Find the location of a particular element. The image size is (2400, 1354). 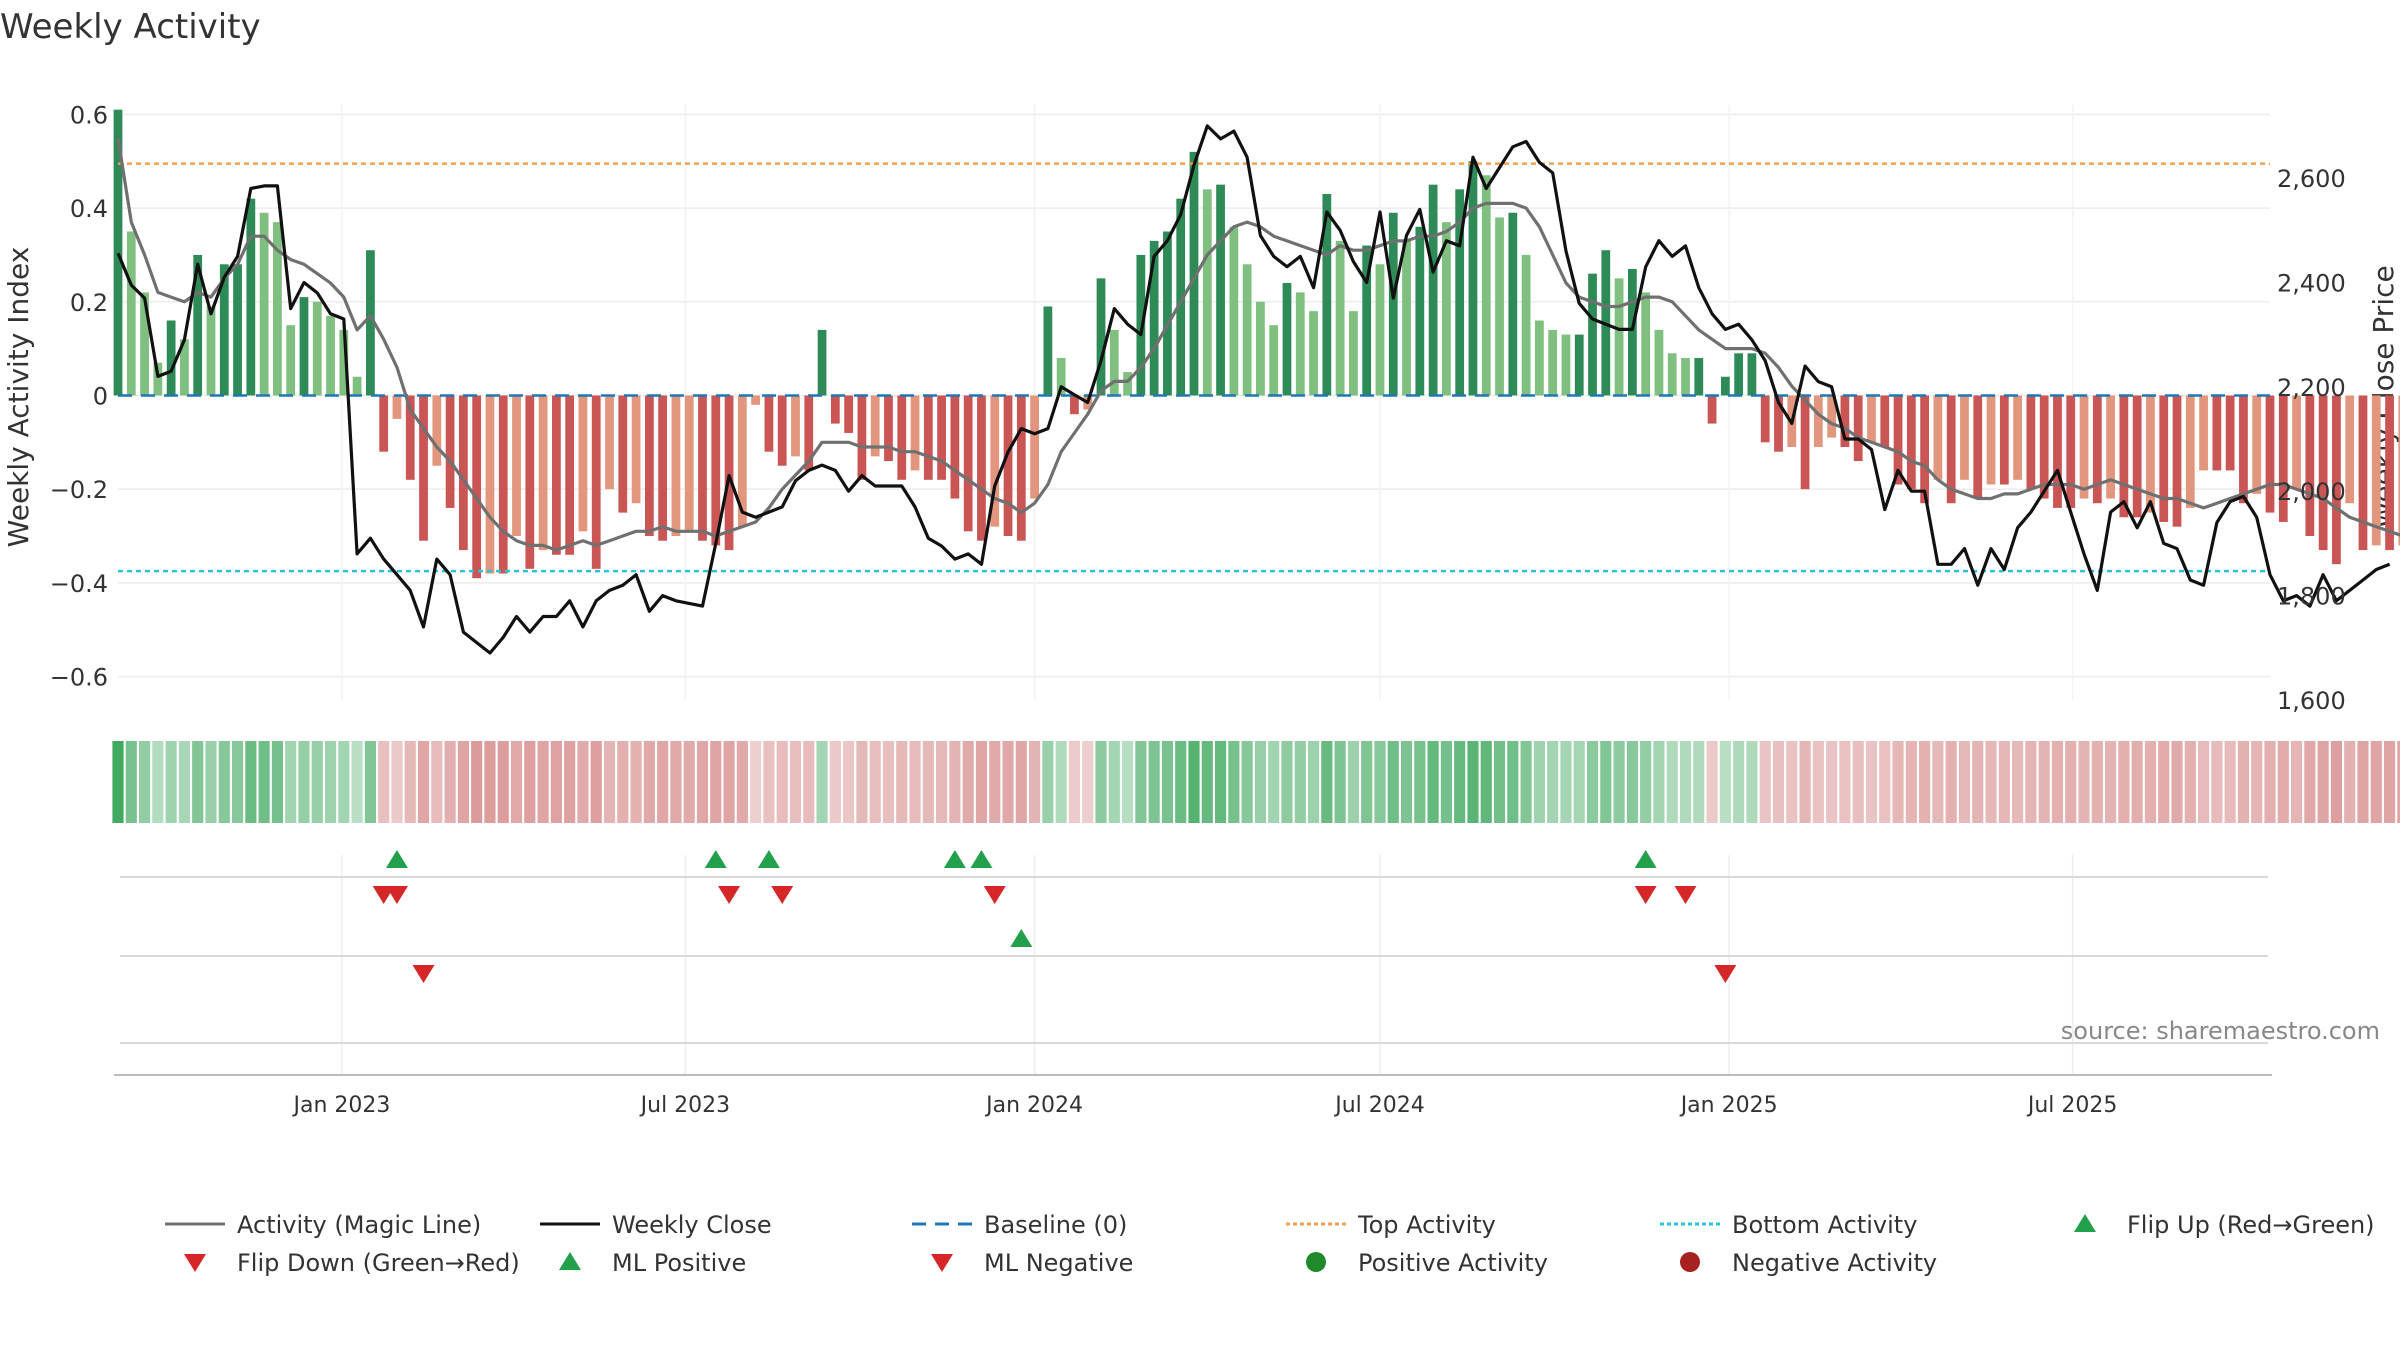

y-tick-label: −0.6 is located at coordinates (79, 678).